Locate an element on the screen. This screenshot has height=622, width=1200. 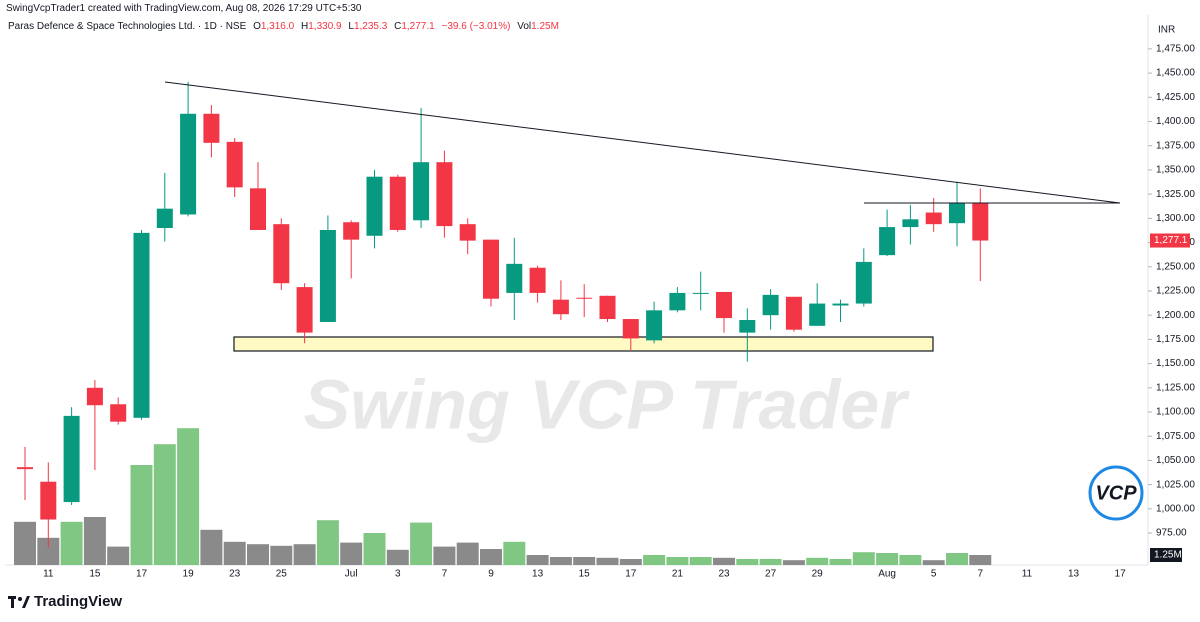
x-tick-label: 25 is located at coordinates (282, 574).